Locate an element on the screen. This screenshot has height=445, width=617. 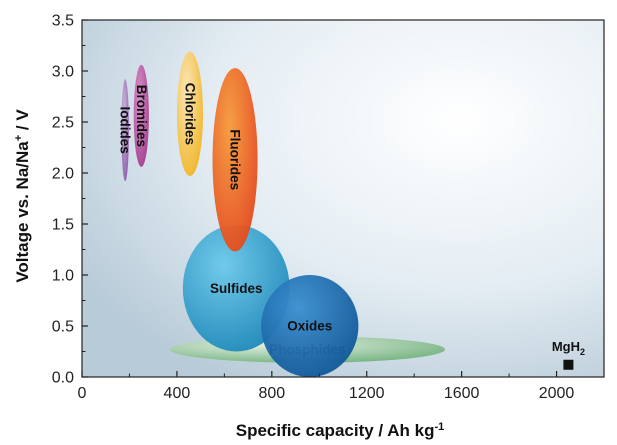
x-tick-label: 400 is located at coordinates (177, 393).